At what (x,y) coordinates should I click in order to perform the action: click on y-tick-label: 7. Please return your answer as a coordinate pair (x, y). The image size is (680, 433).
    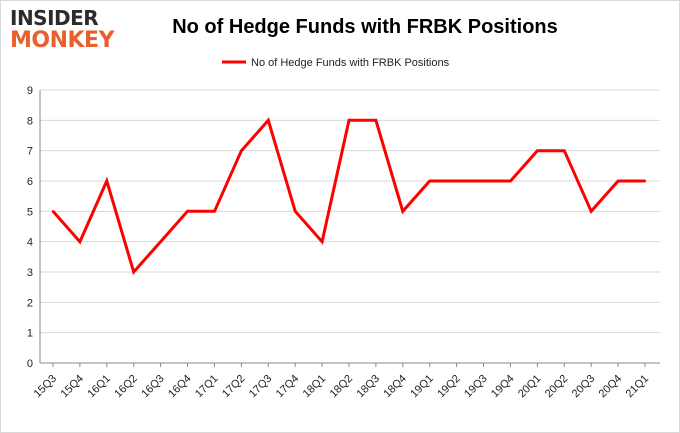
    Looking at the image, I should click on (30, 152).